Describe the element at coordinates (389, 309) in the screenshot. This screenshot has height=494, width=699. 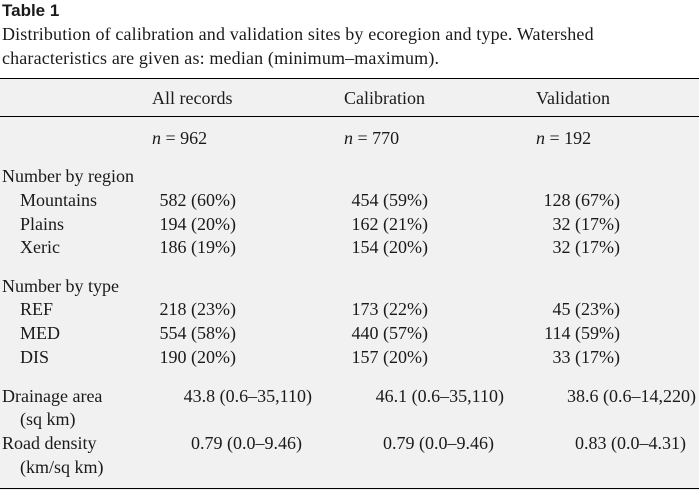
I see `cell-ref-calibration: 173 (22%)` at that location.